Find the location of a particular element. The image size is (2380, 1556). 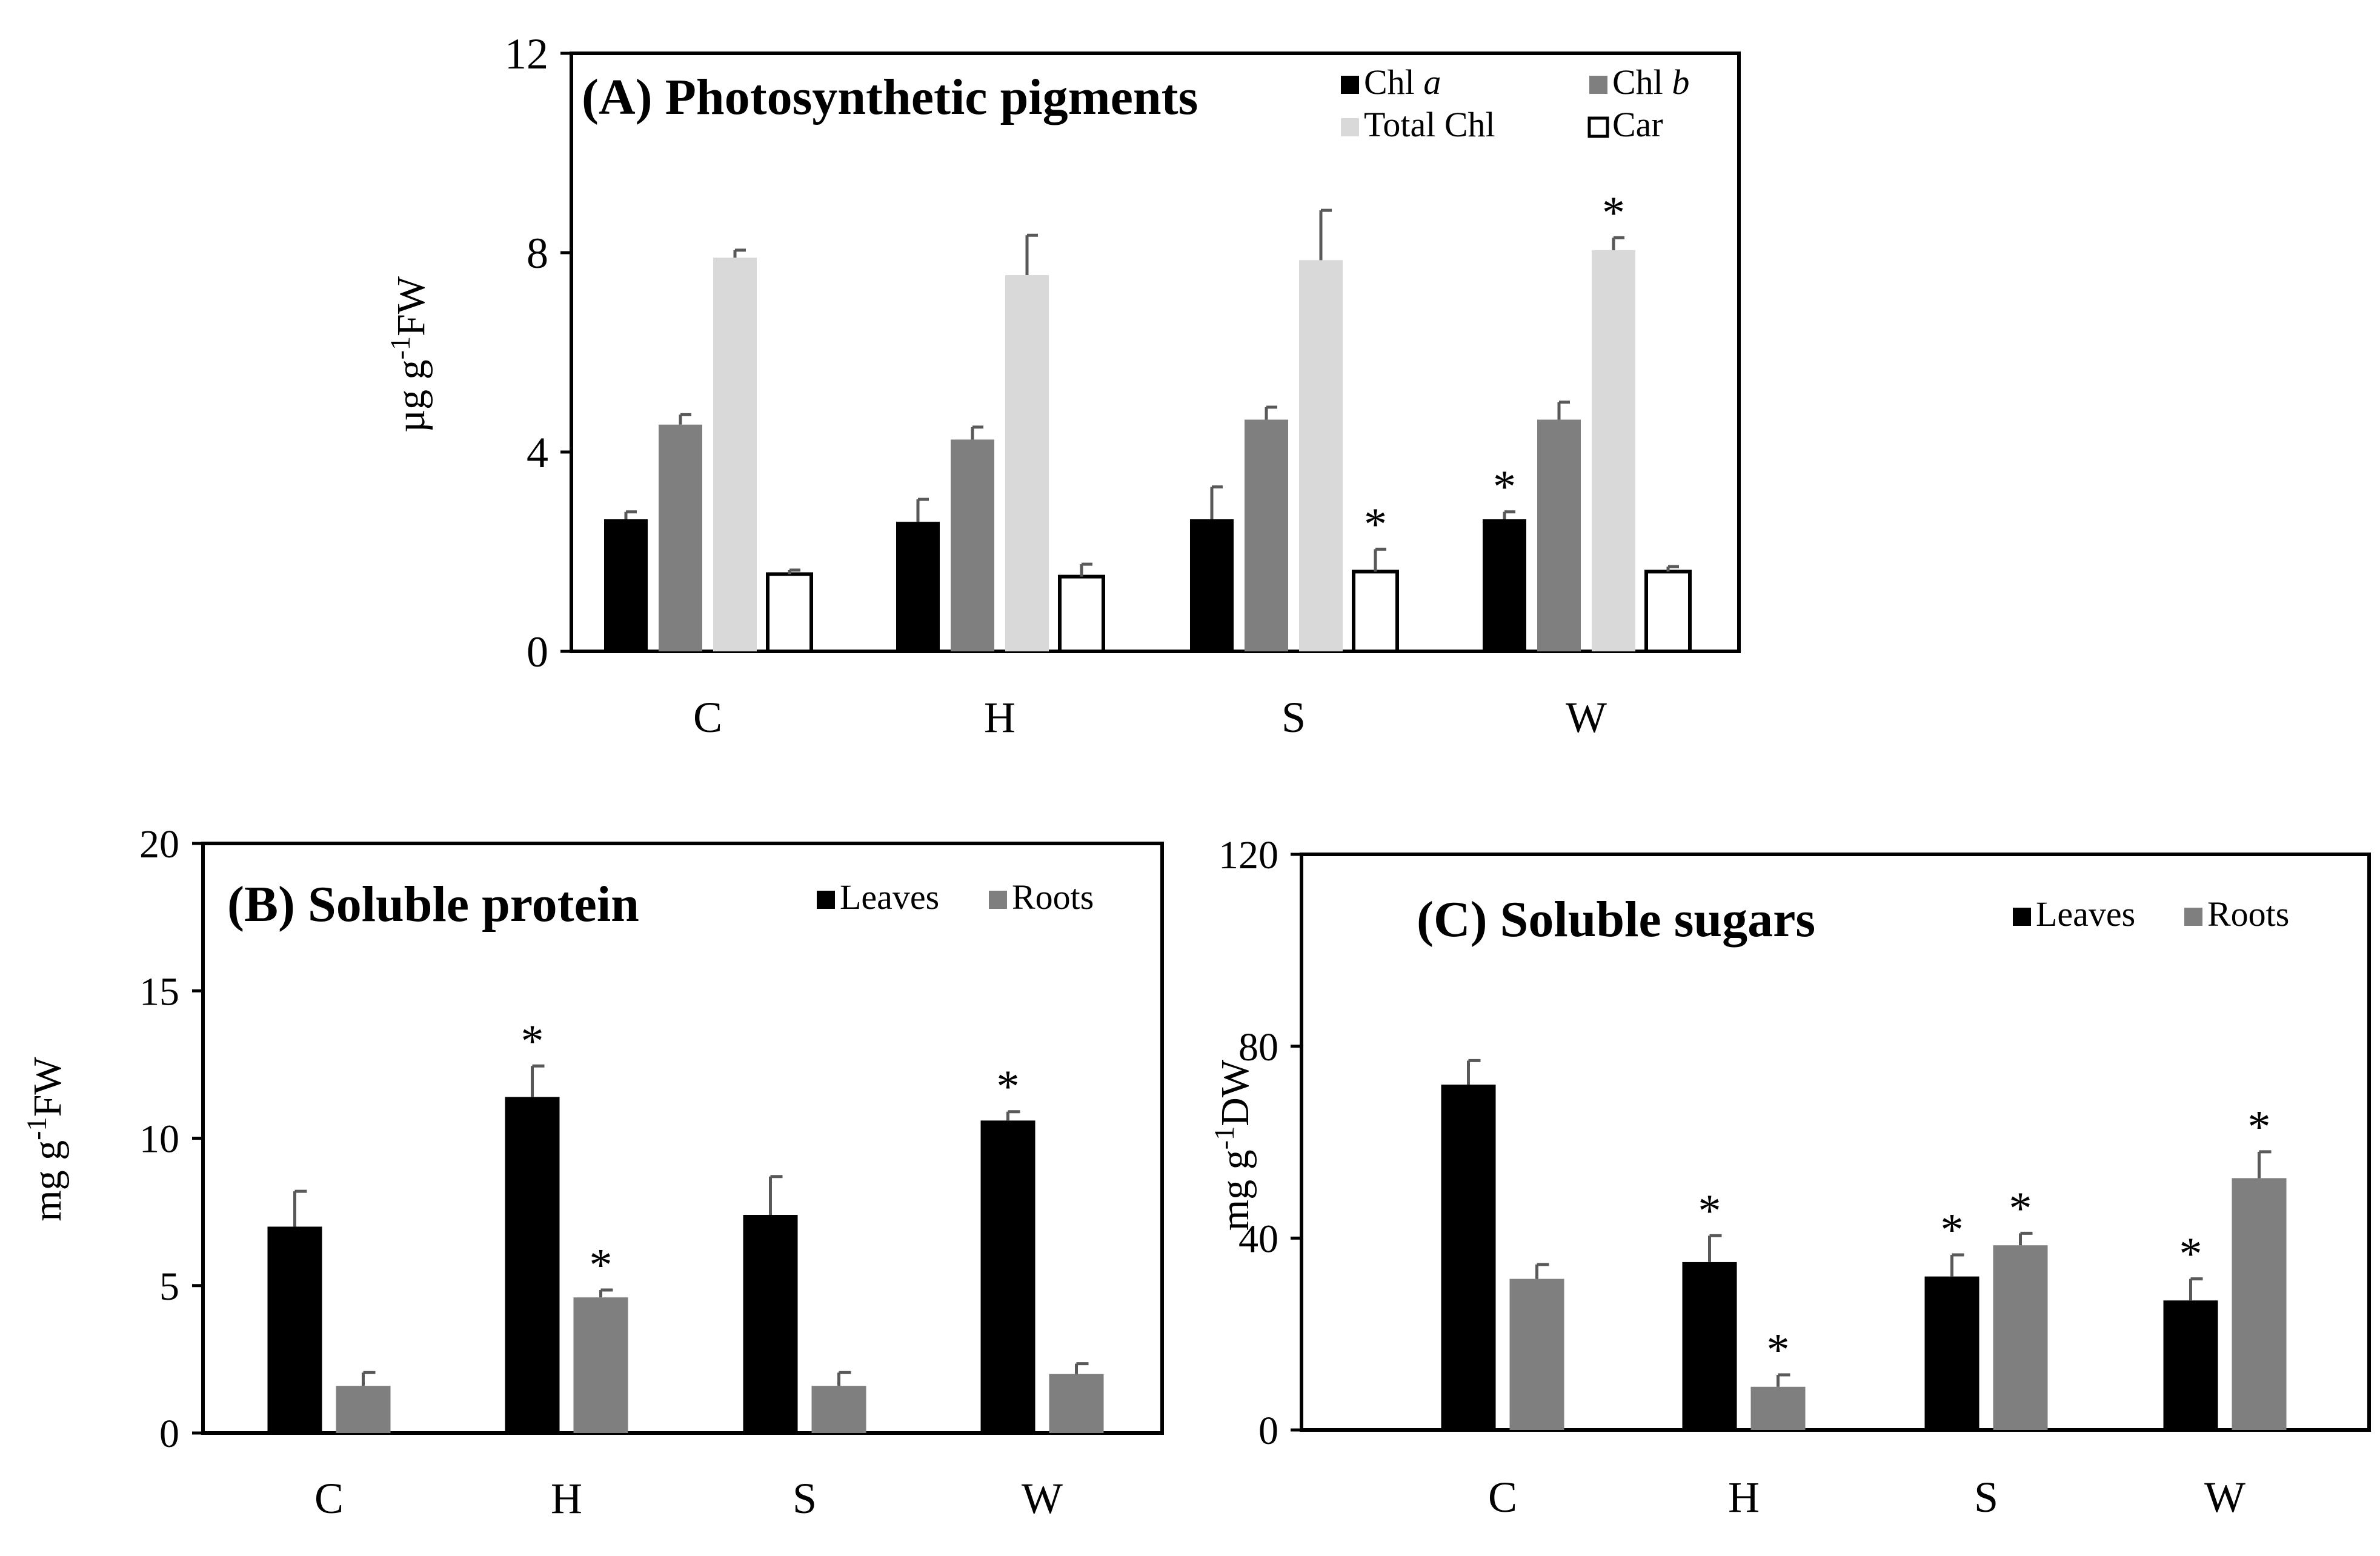

y-axis-label-base: mg g is located at coordinates (1235, 1190).